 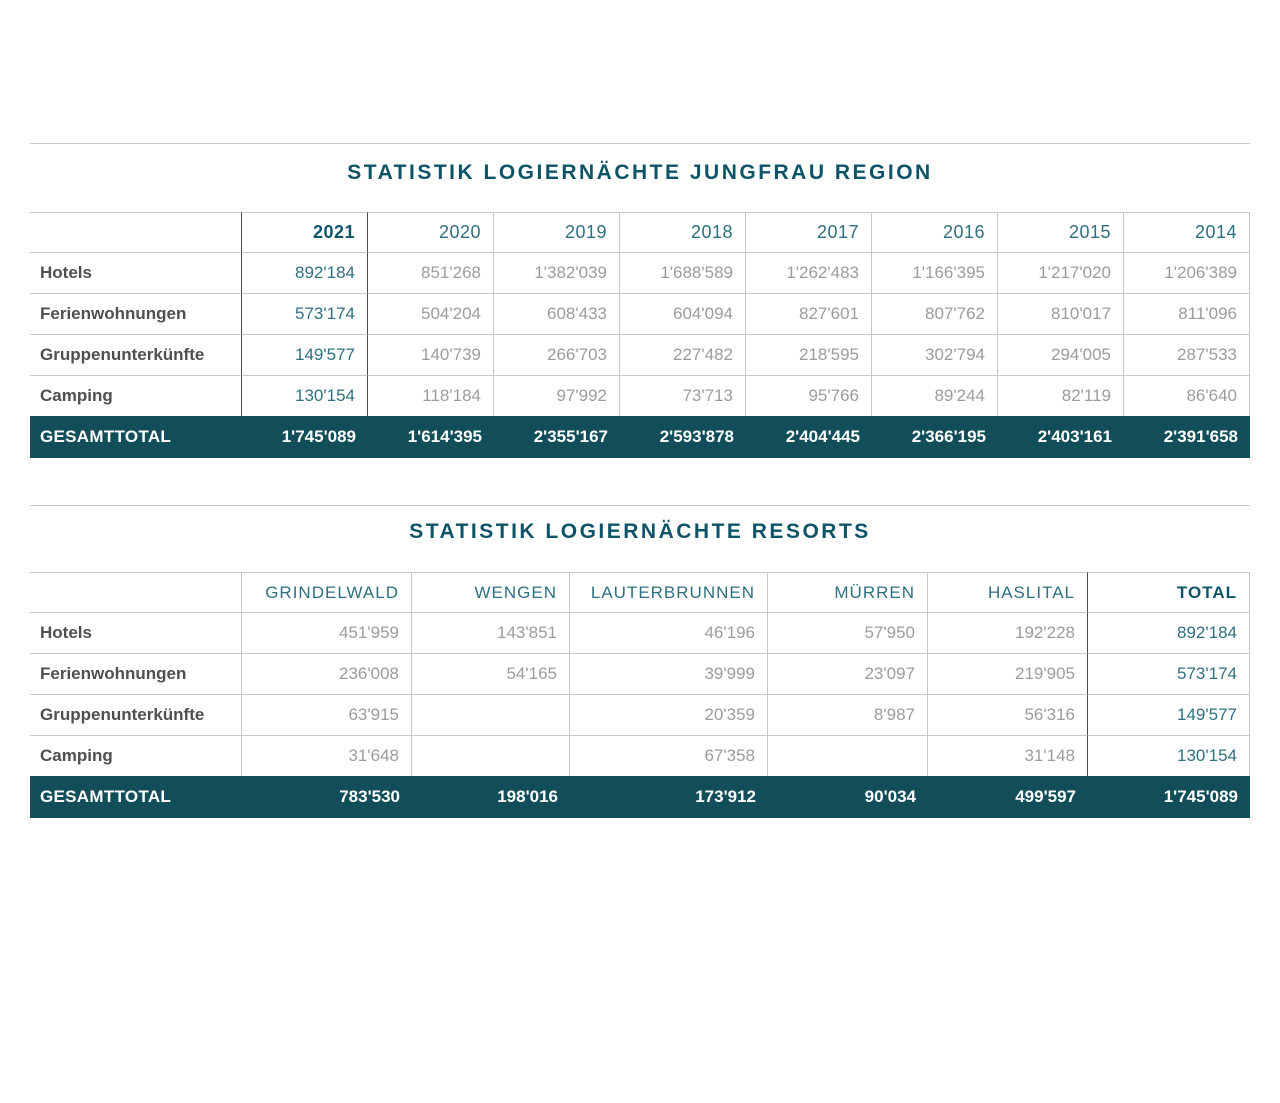 What do you see at coordinates (848, 592) in the screenshot?
I see `resort-header-muerren: MÜRREN` at bounding box center [848, 592].